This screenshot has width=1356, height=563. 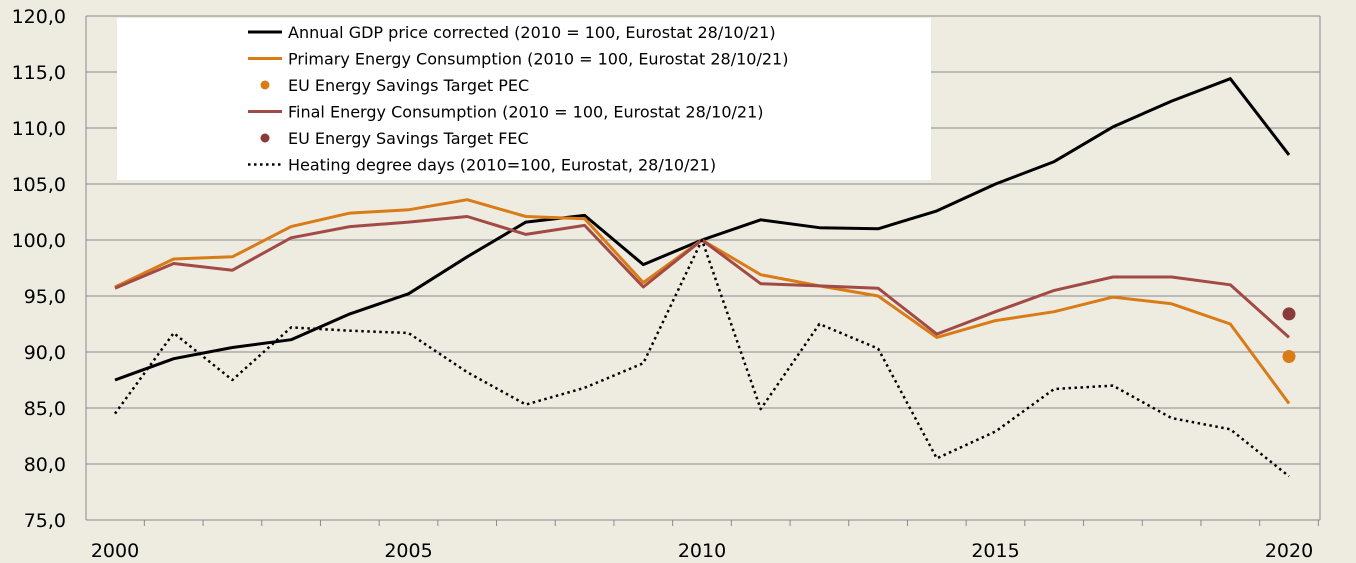 I want to click on y-tick-label: 100,0, so click(x=39, y=241).